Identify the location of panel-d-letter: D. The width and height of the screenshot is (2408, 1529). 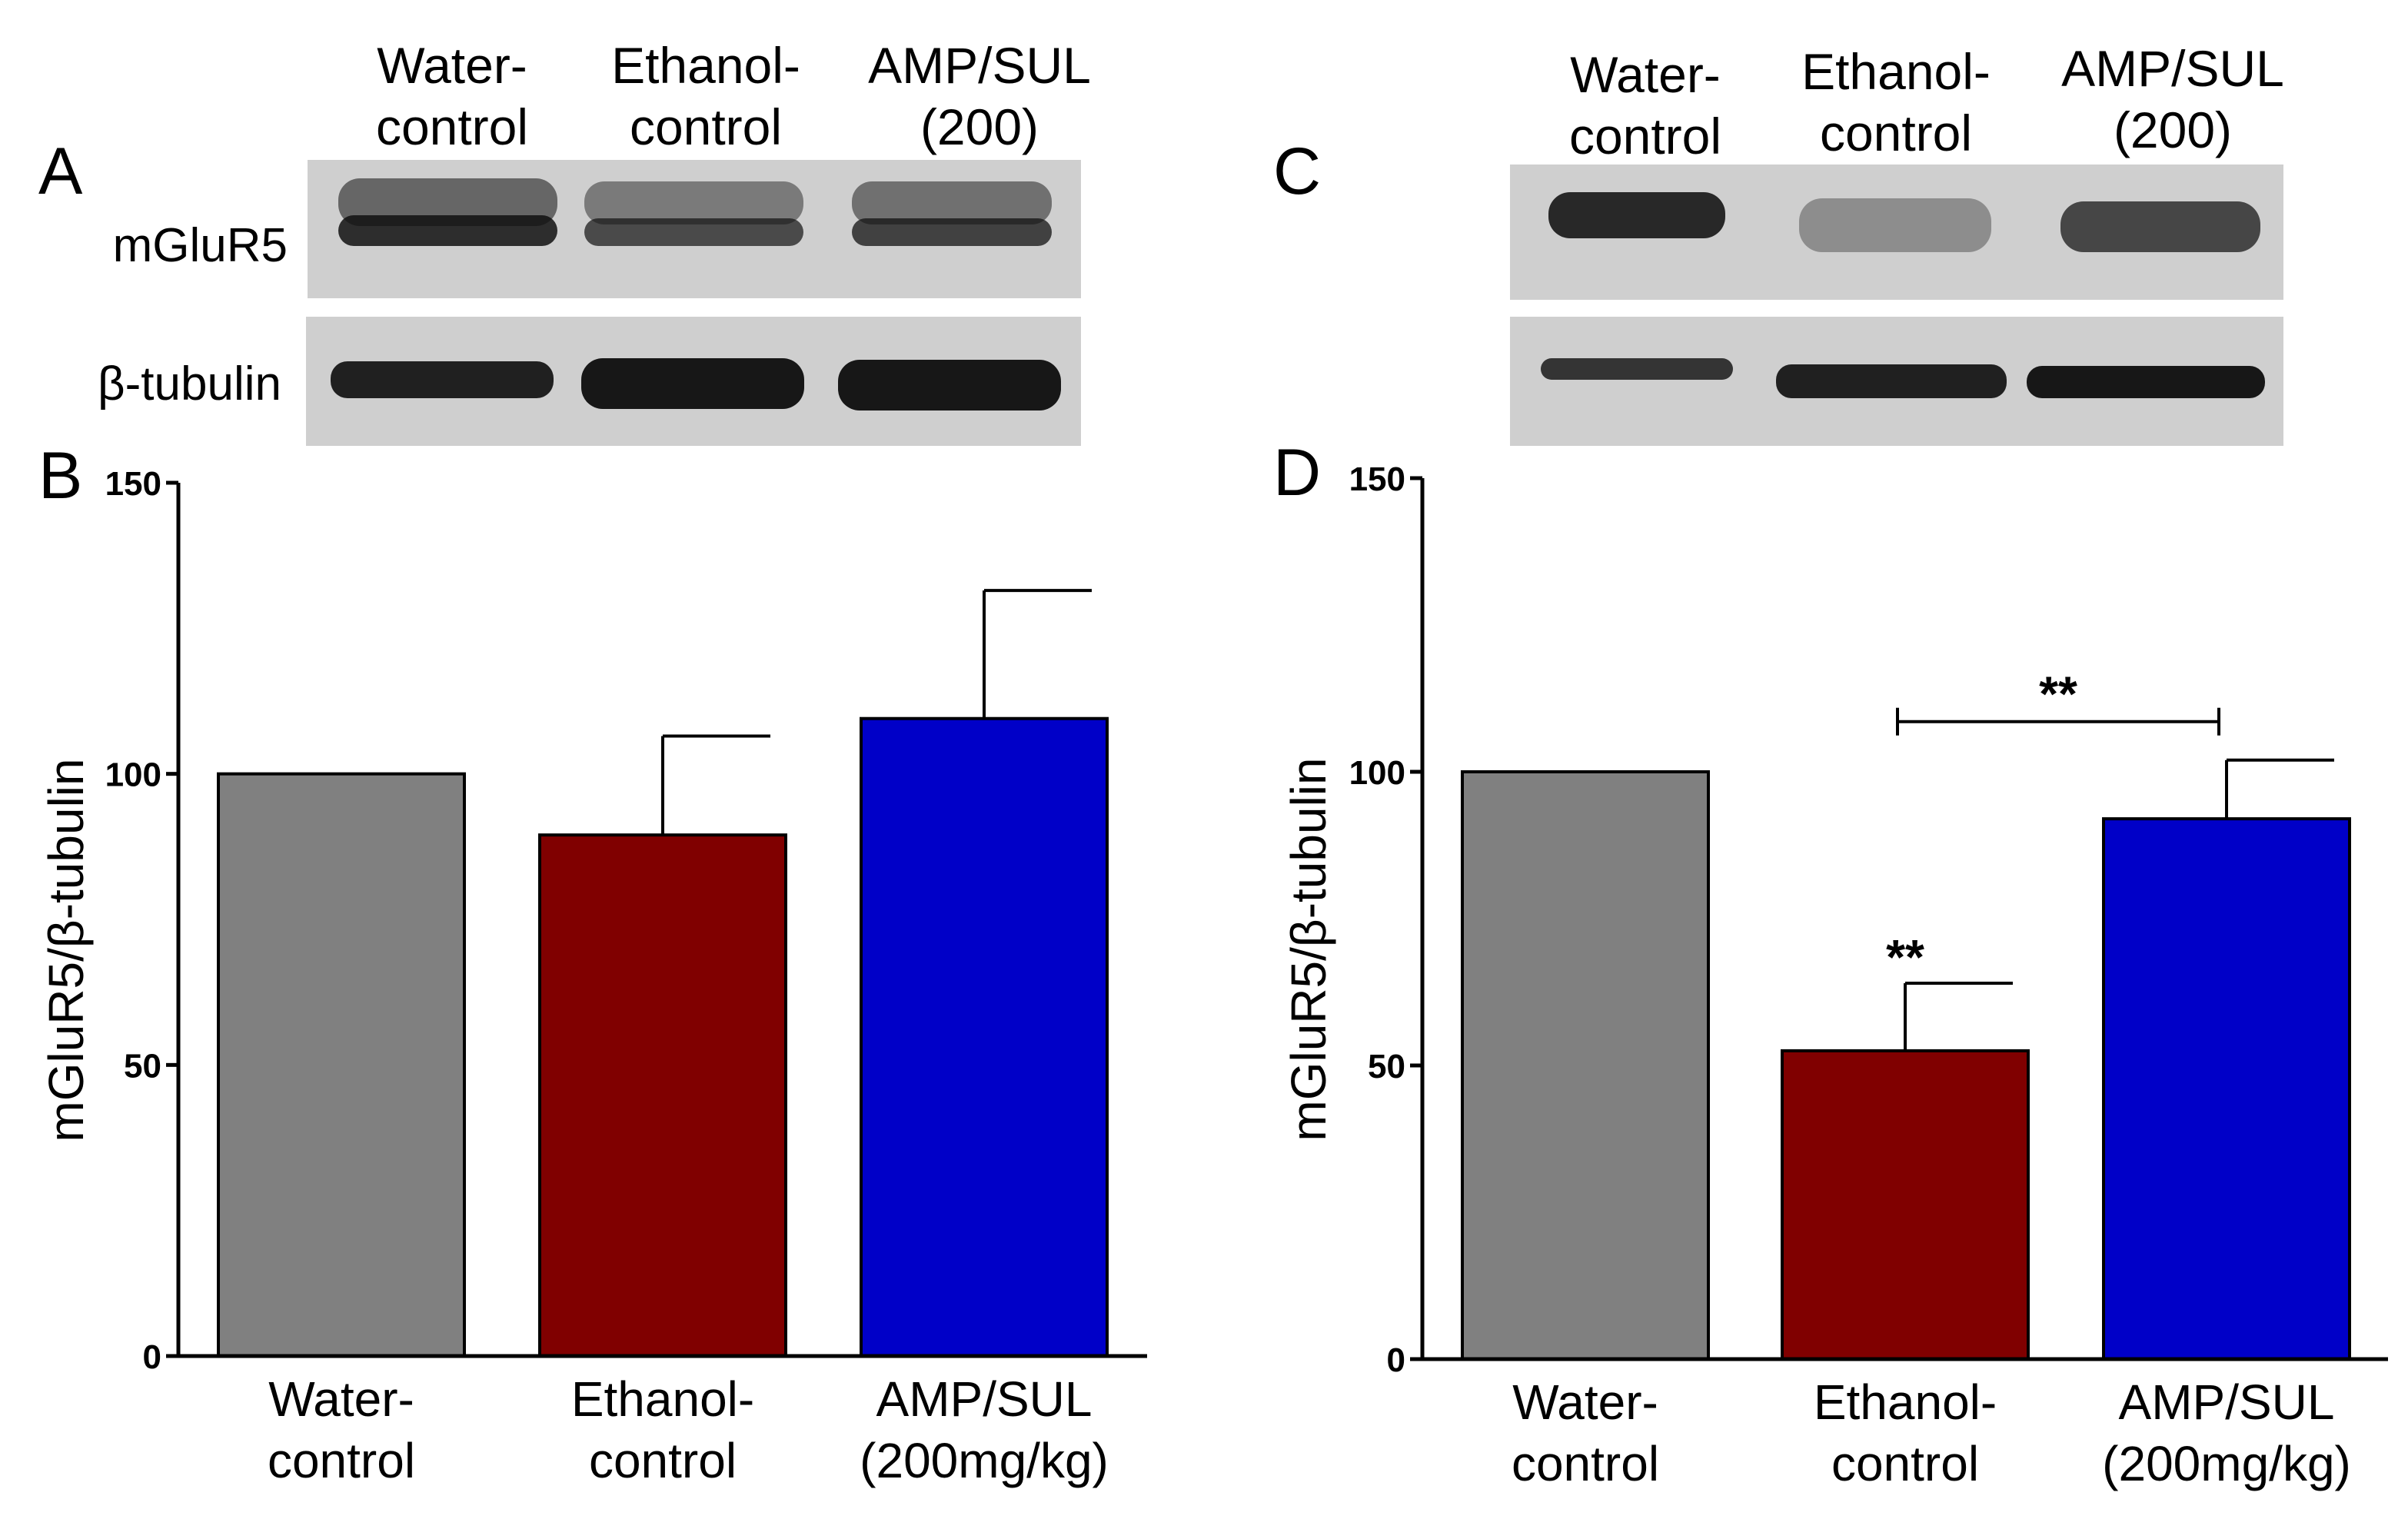
(1297, 473).